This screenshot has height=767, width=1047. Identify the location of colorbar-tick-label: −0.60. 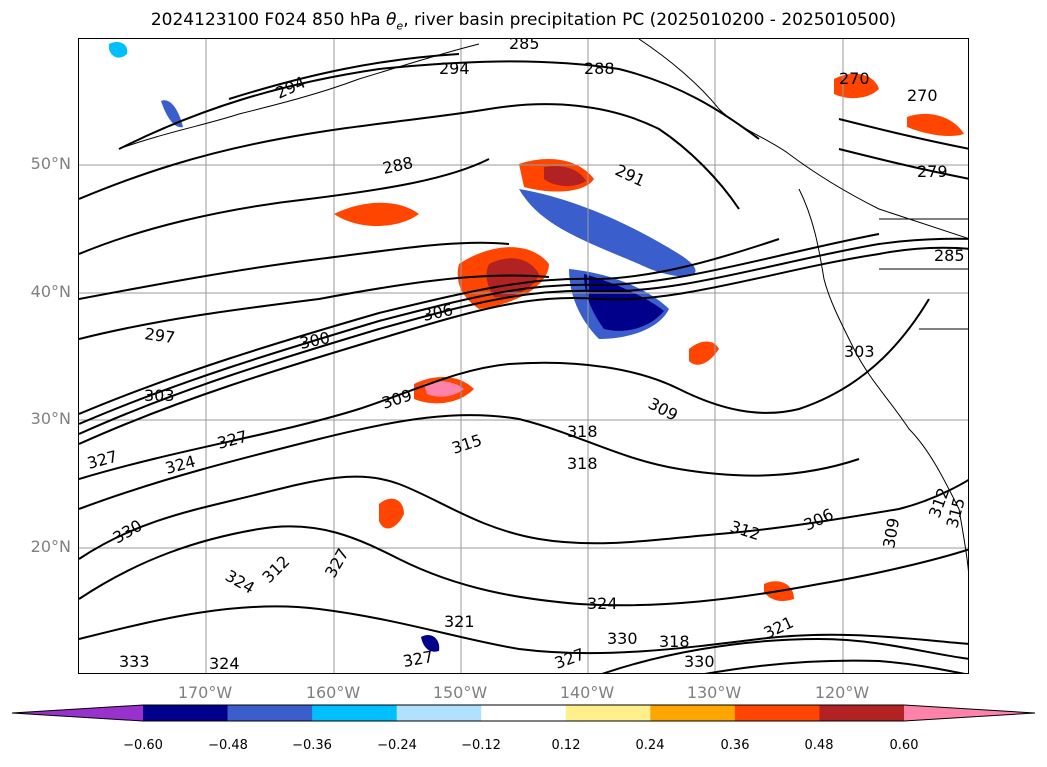
(143, 745).